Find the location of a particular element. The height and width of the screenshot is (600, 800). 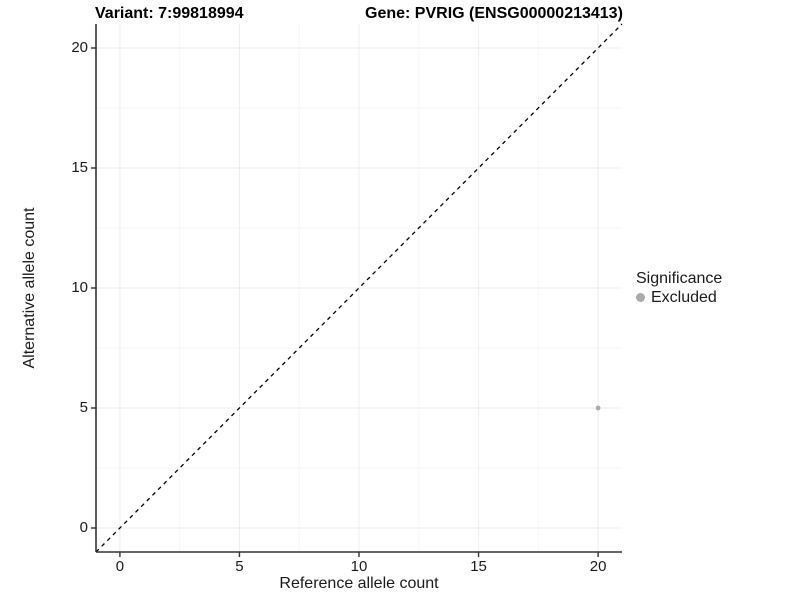

y-tick-label: 20 is located at coordinates (79, 47).